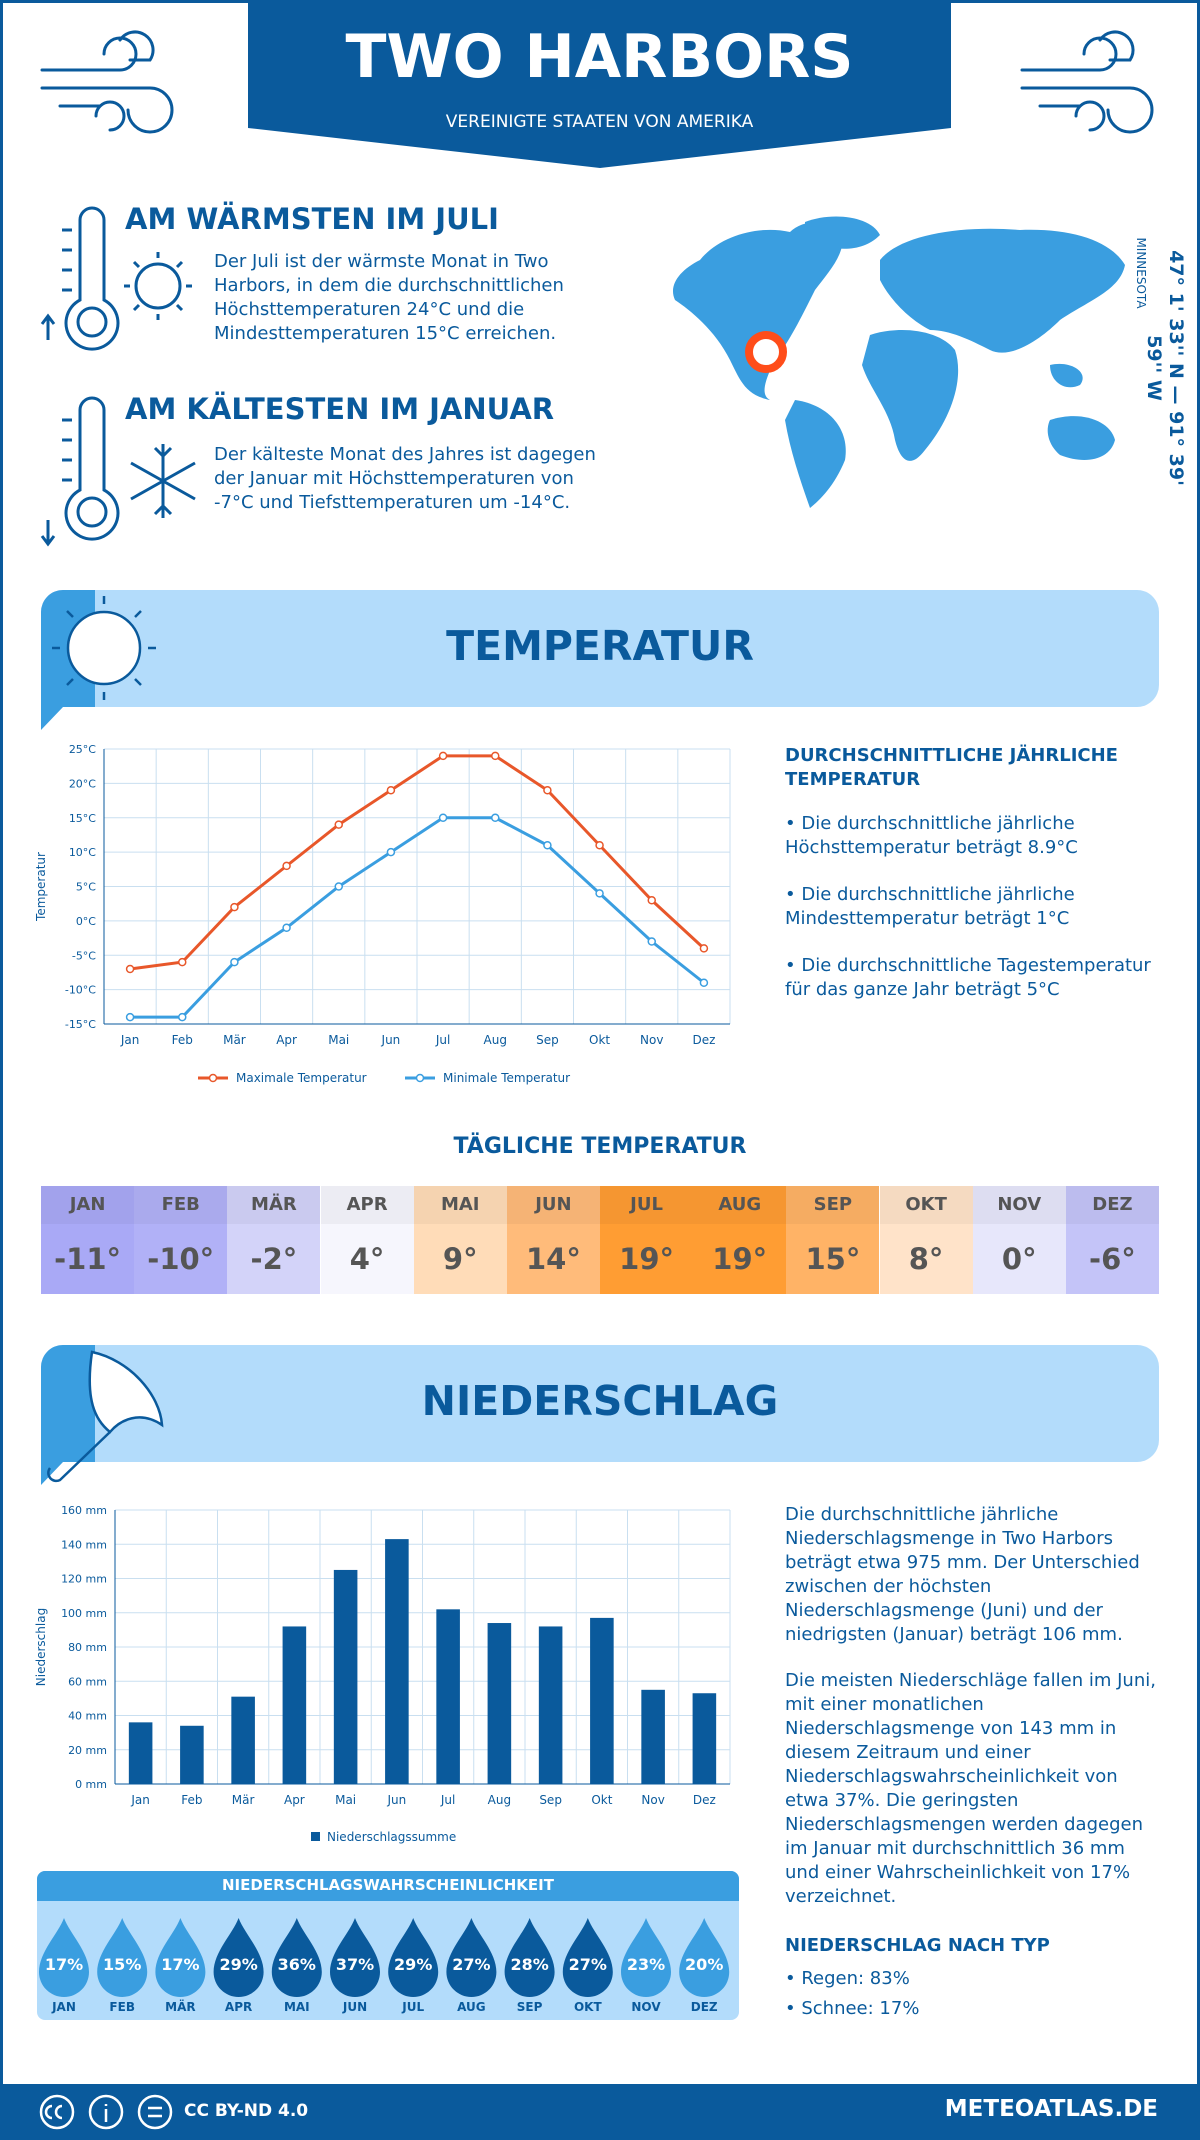  What do you see at coordinates (529, 1964) in the screenshot?
I see `probability-value: 28%` at bounding box center [529, 1964].